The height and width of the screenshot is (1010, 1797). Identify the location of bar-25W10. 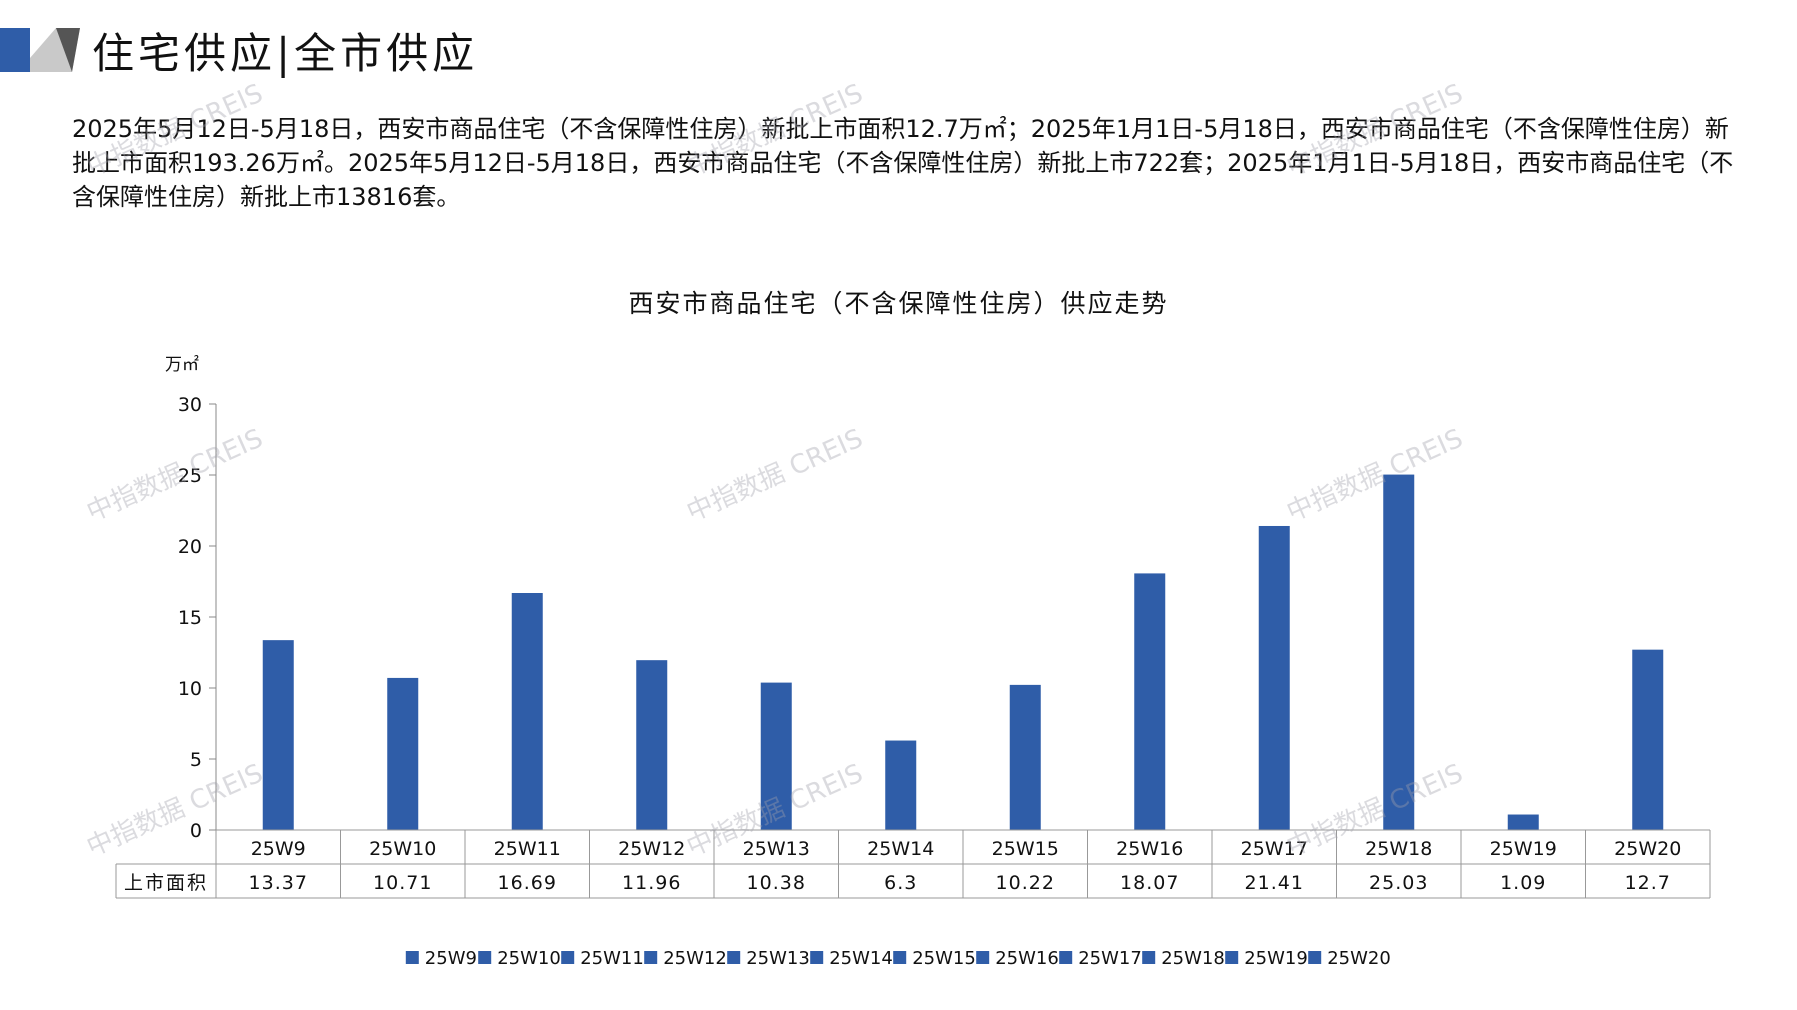
(403, 753).